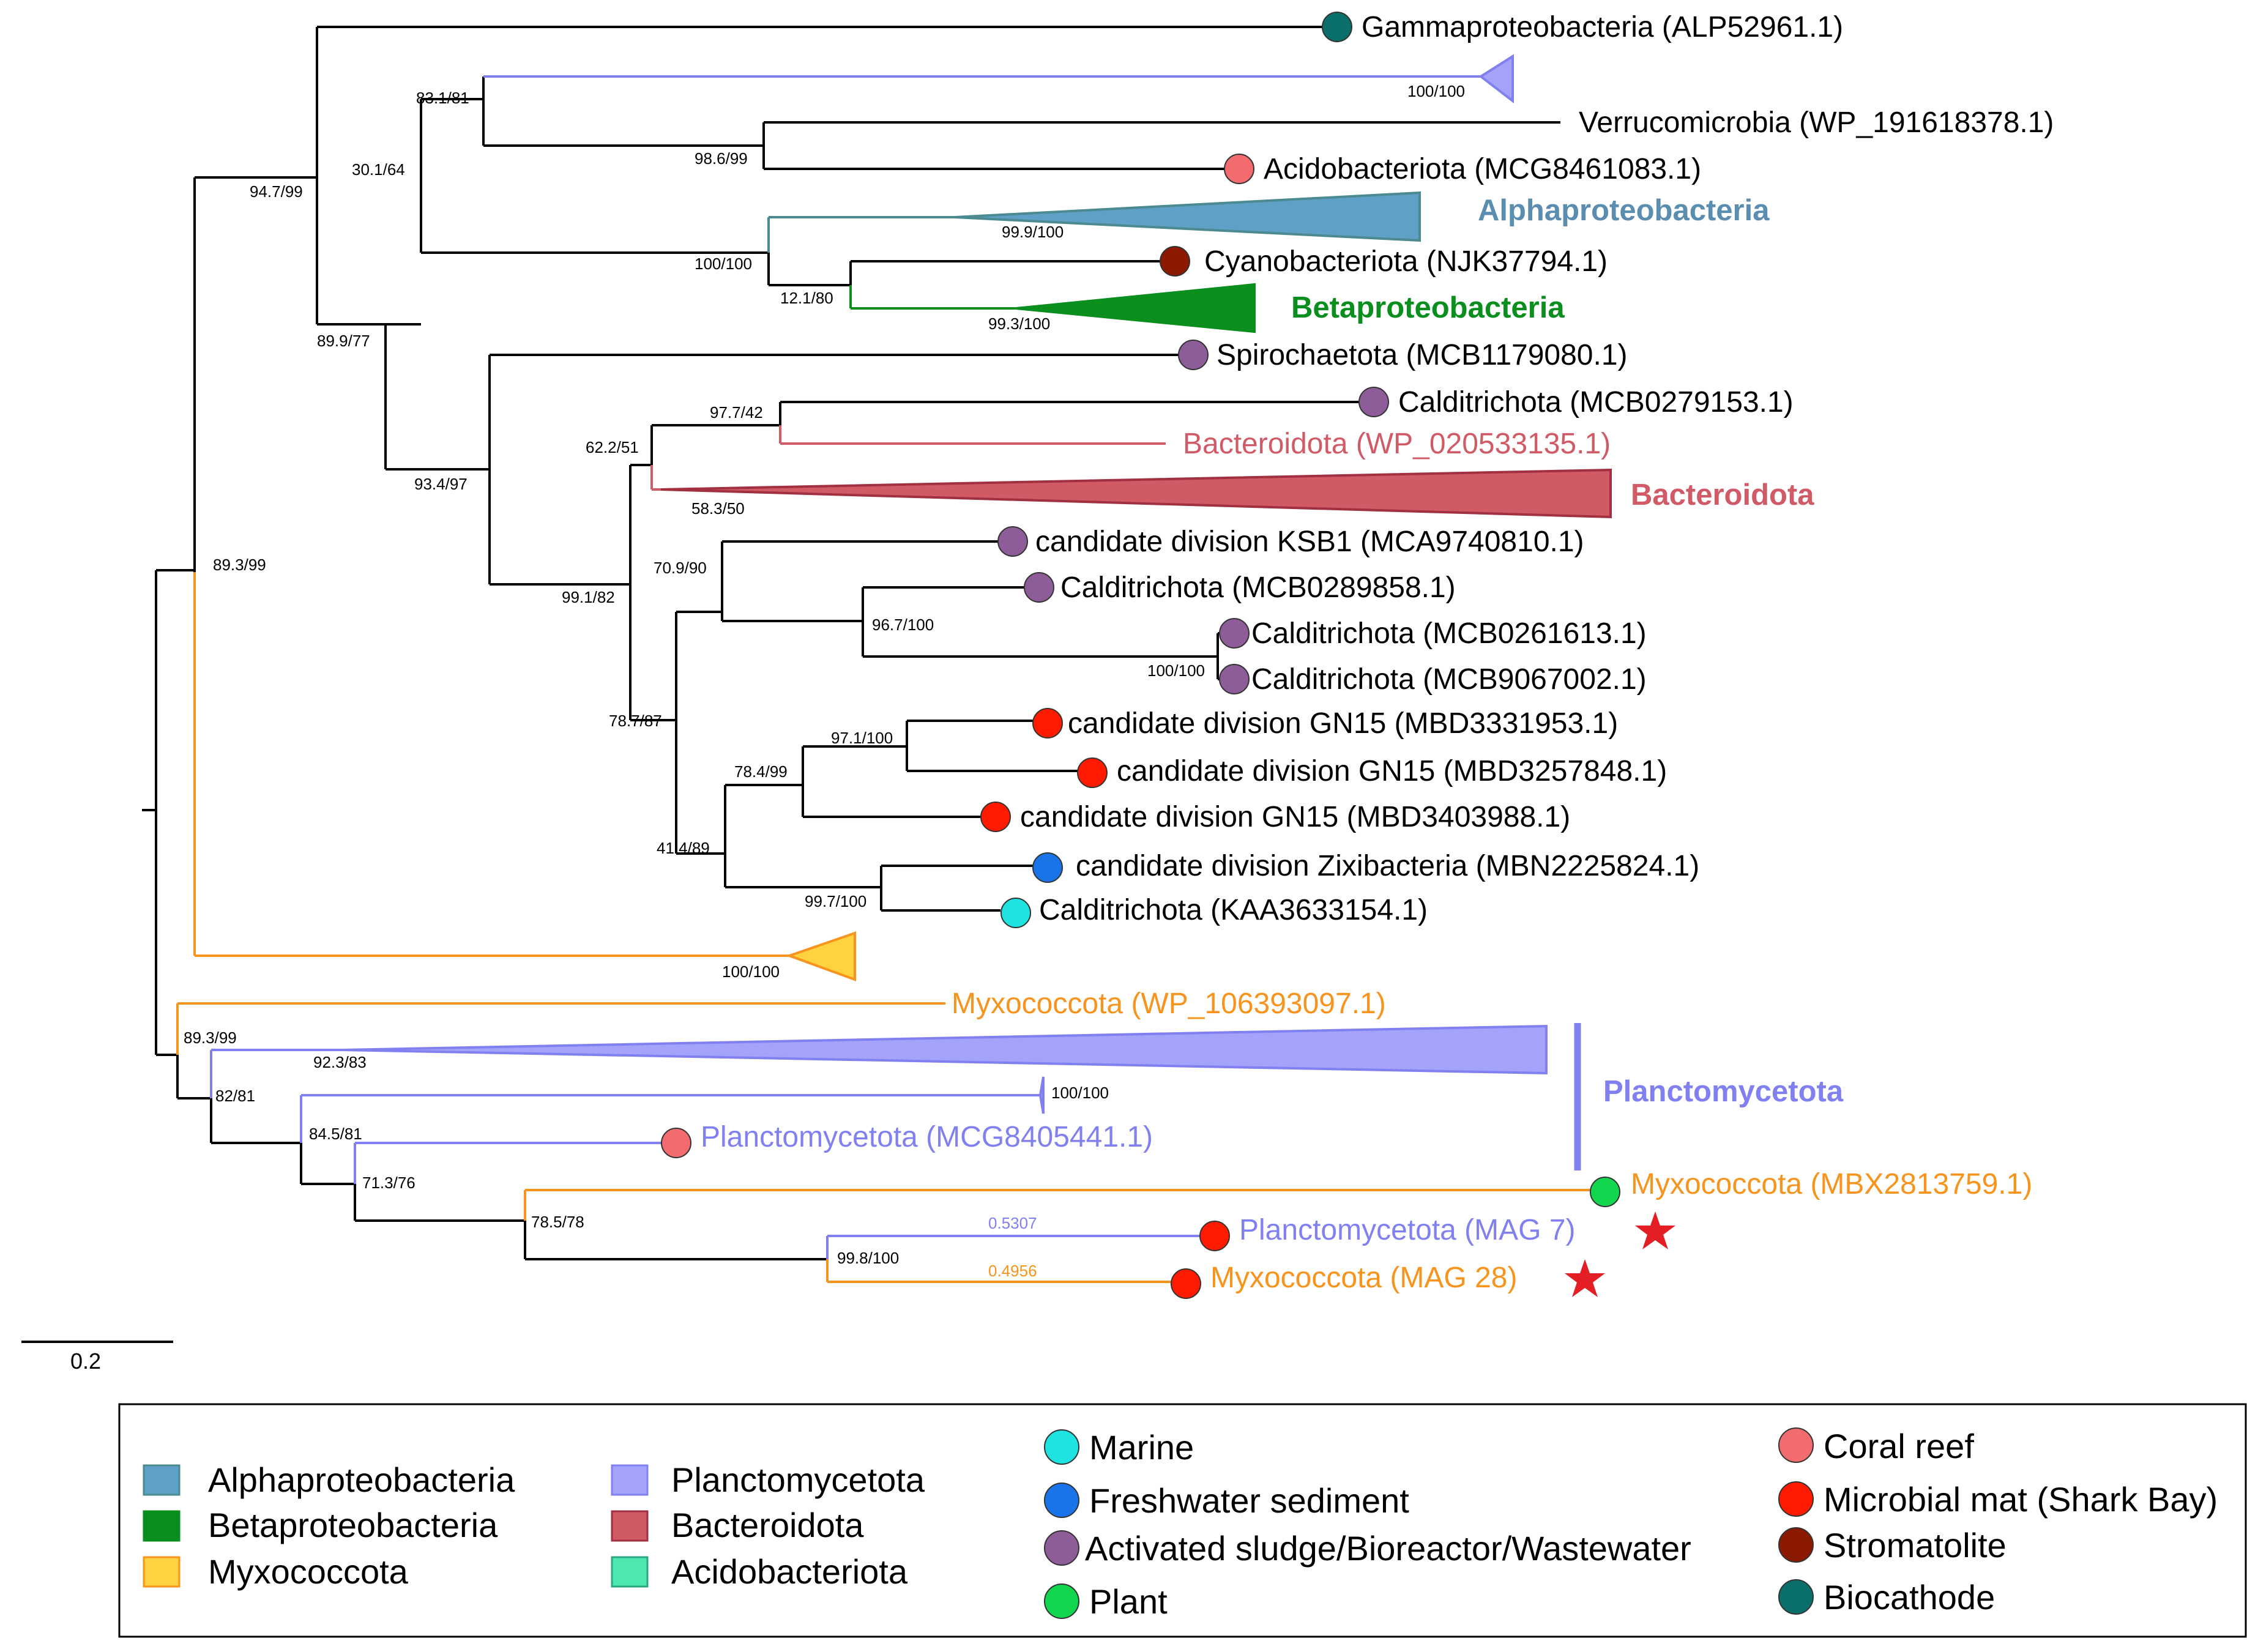 Image resolution: width=2258 pixels, height=1652 pixels. I want to click on myxo-triangle, so click(821, 956).